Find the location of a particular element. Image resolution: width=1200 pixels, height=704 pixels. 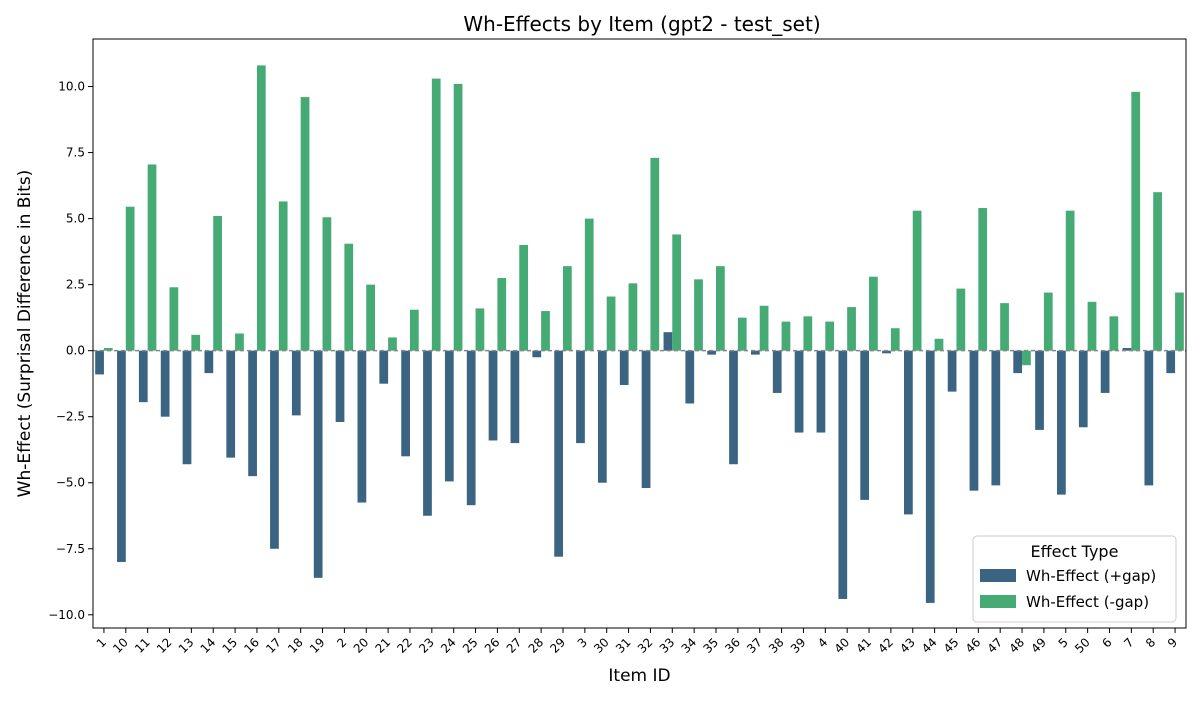

x-tick-label: 18 is located at coordinates (295, 645).